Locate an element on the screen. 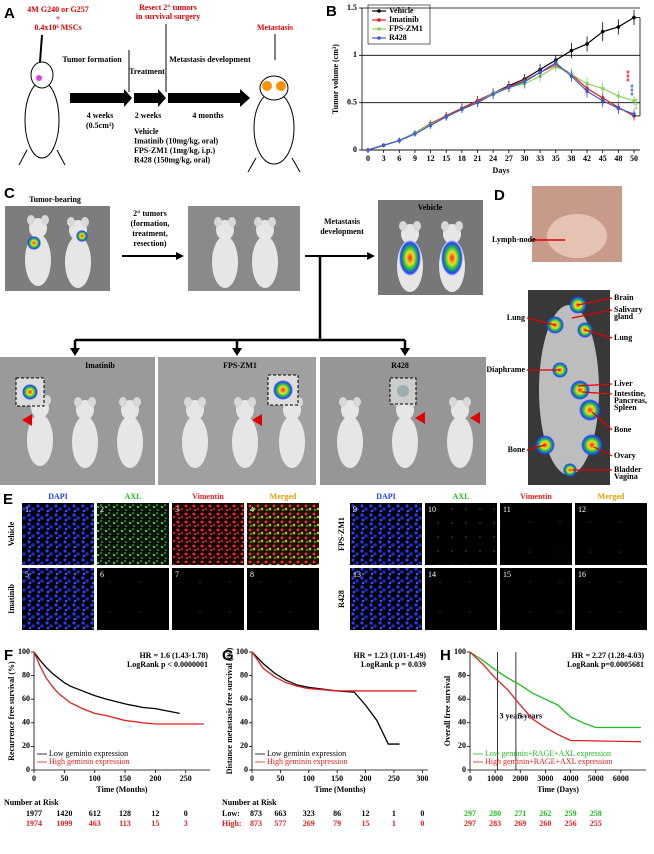 This screenshot has width=654, height=854. plus-label: + is located at coordinates (58, 18).